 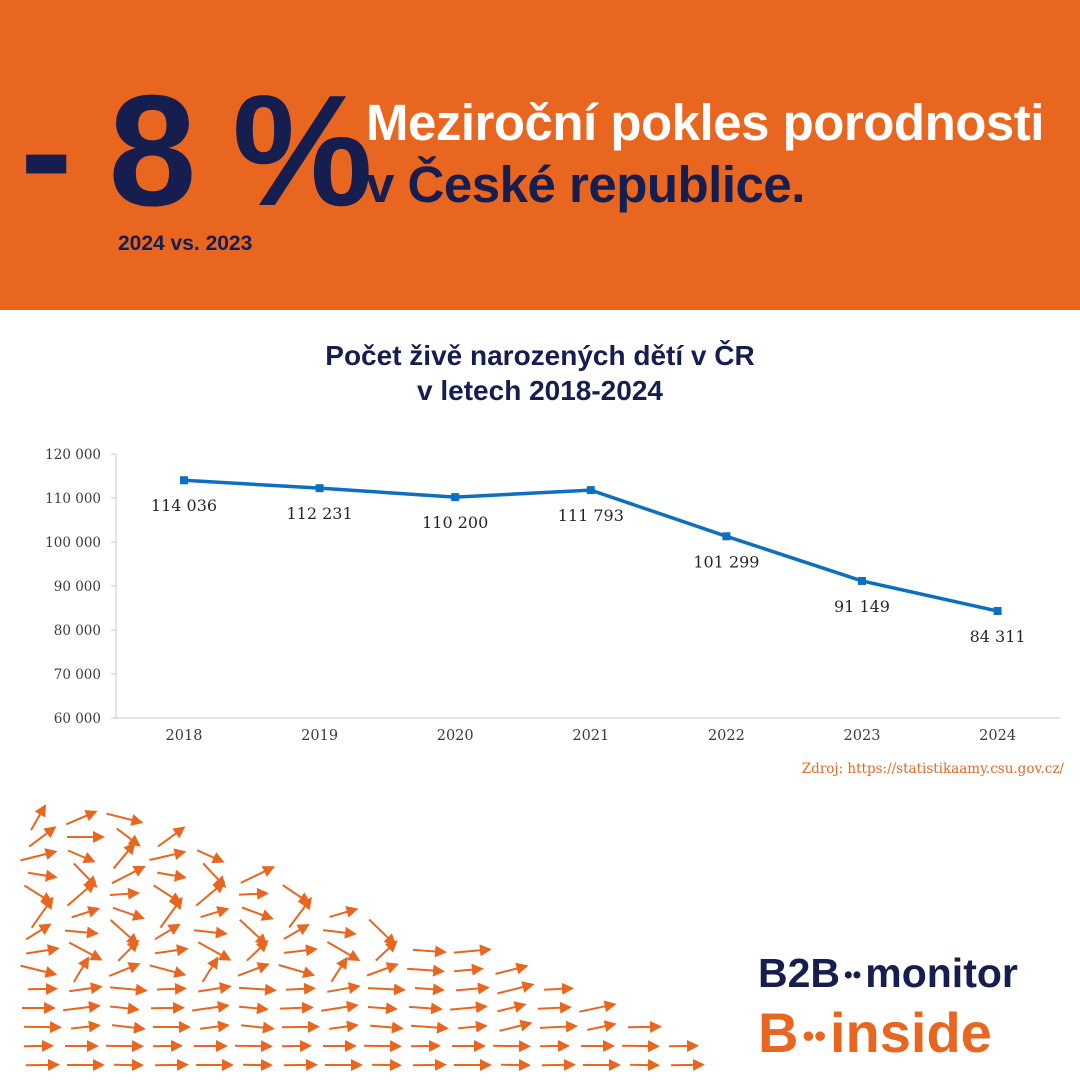 I want to click on logo-inside-text: inside, so click(x=910, y=1032).